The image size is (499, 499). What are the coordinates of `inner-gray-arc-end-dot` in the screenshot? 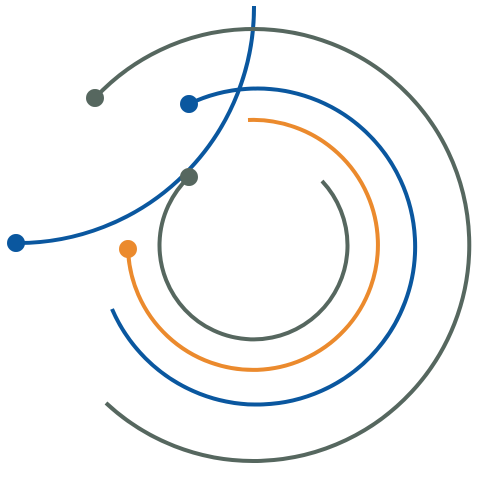 It's located at (189, 177).